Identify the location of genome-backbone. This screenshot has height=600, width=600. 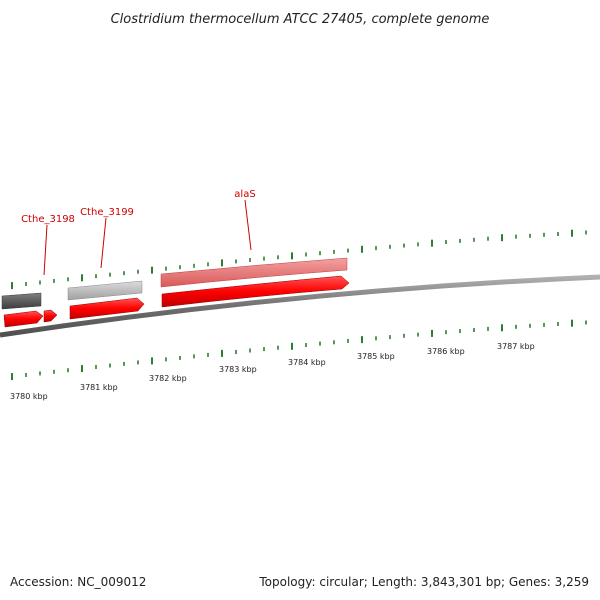
(300, 306).